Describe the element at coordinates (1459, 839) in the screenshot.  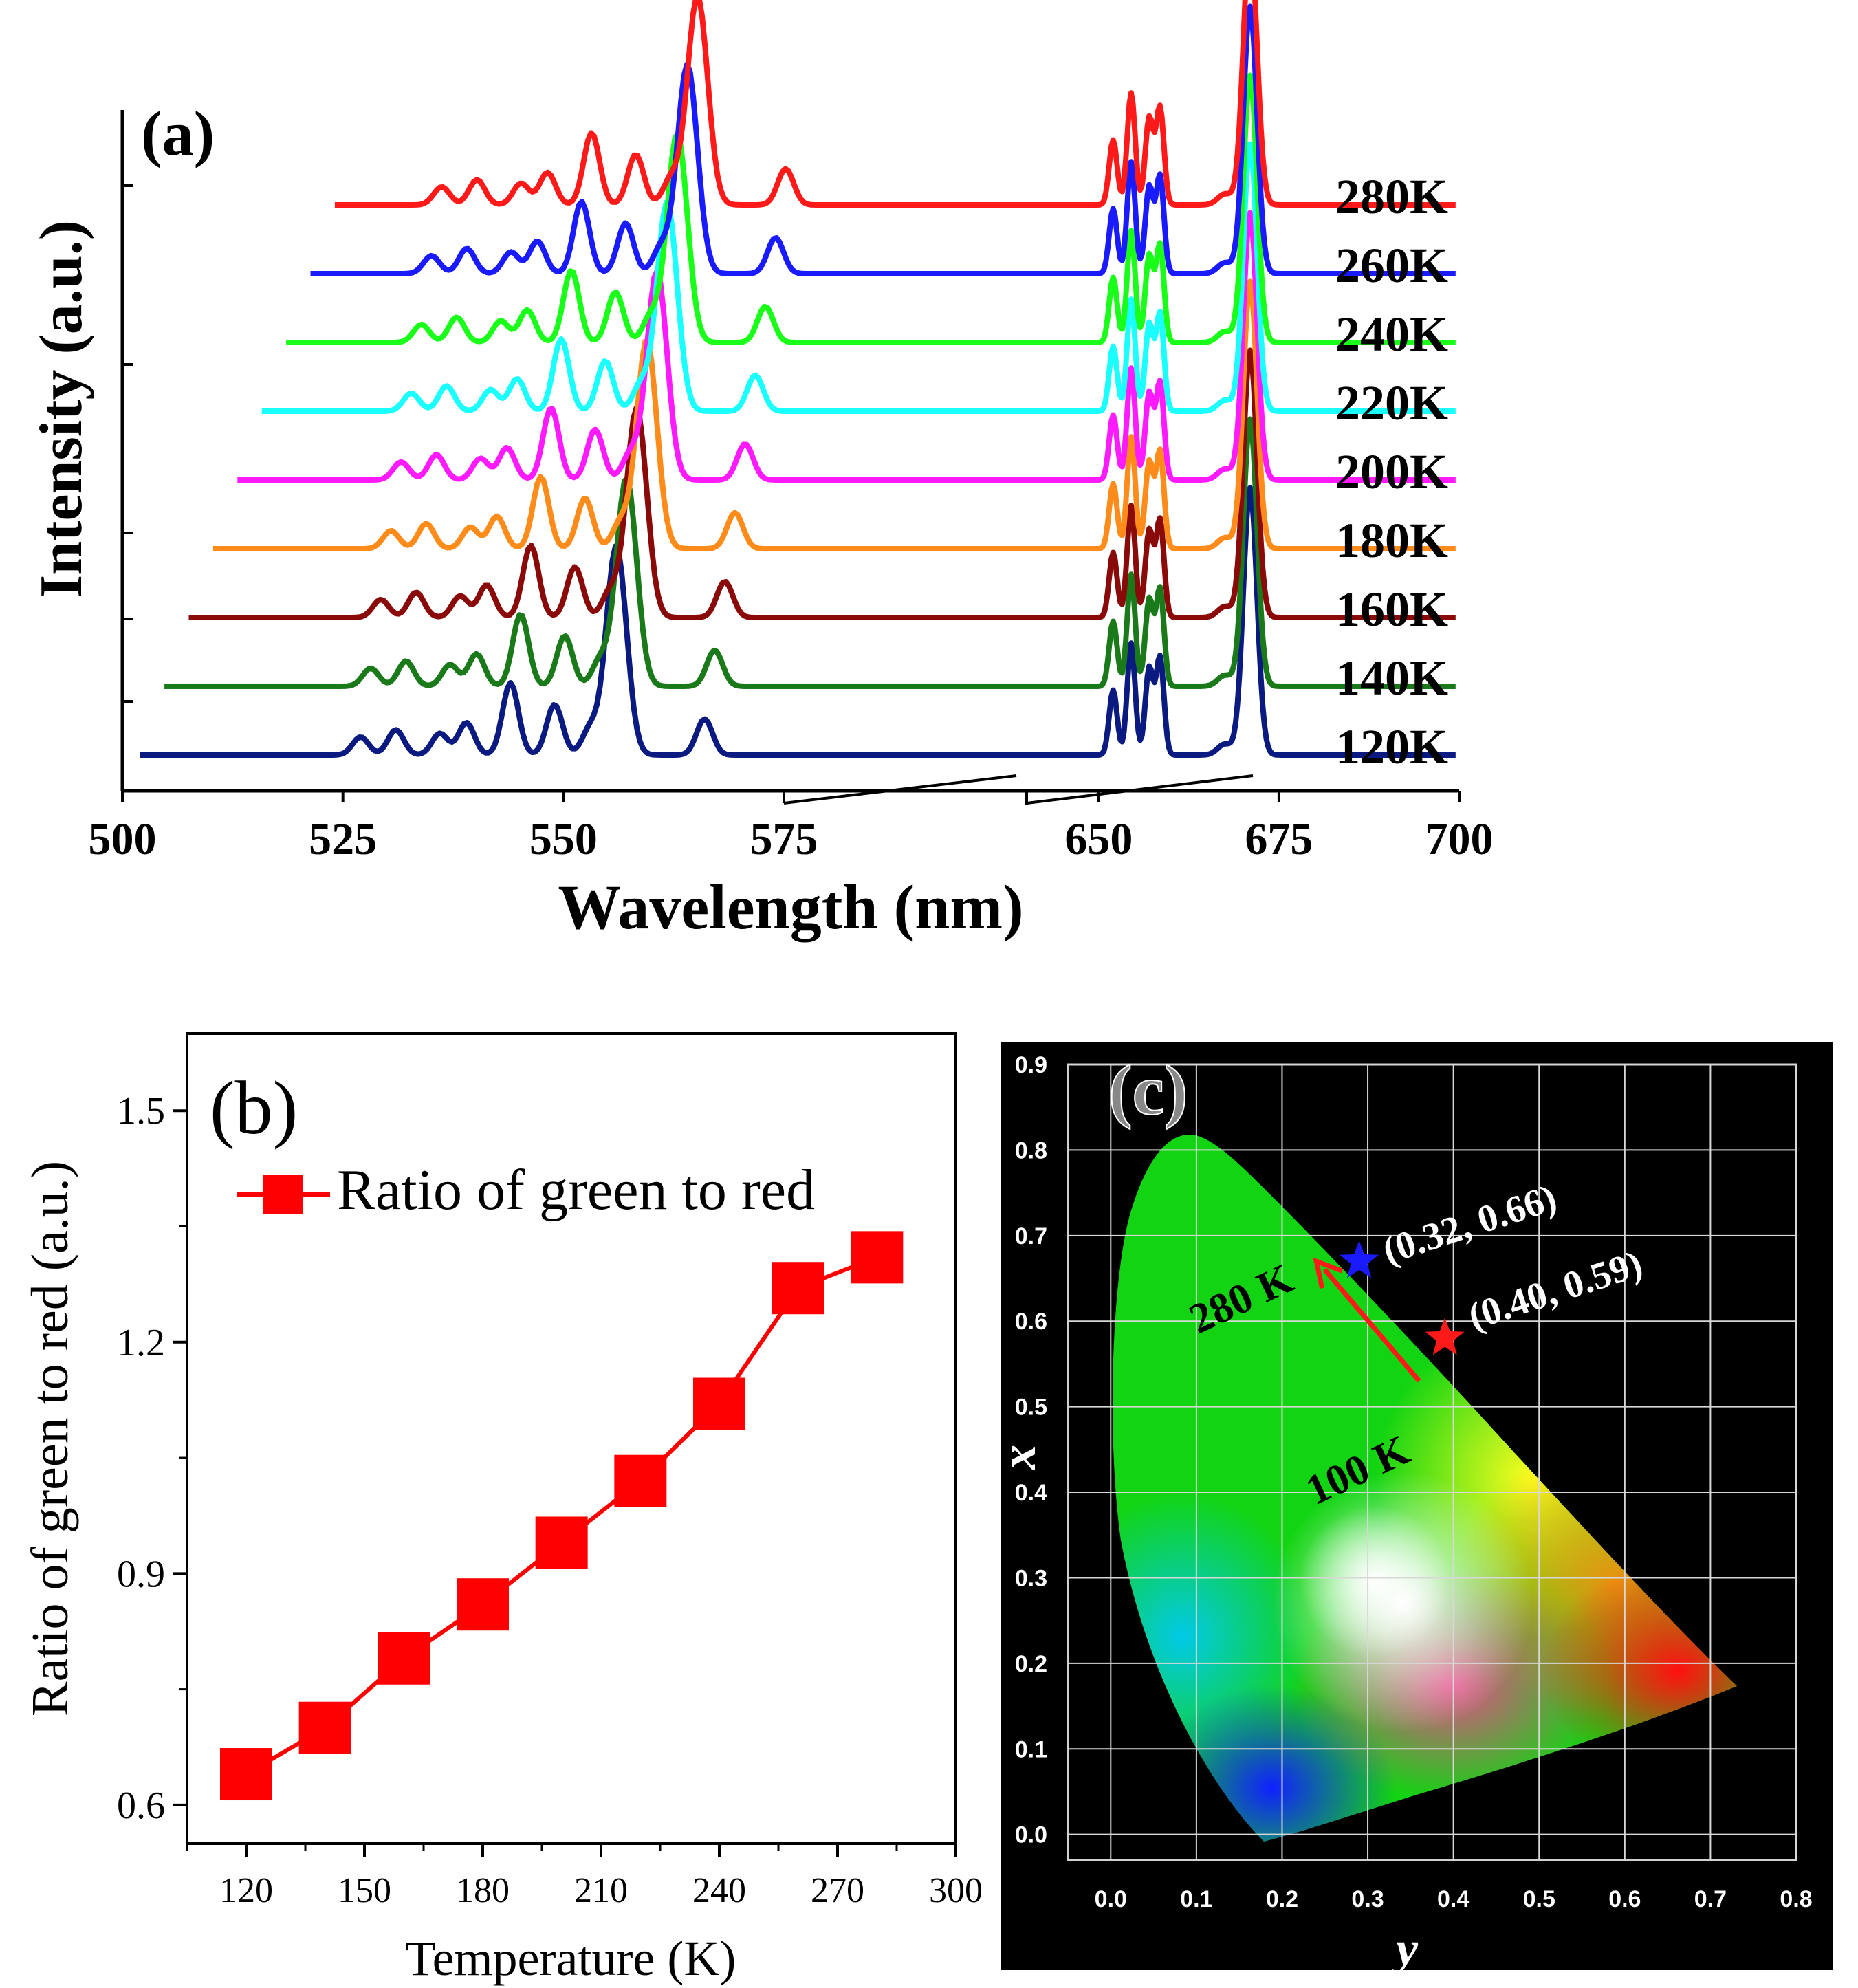
I see `a-x-tick-label: 700` at that location.